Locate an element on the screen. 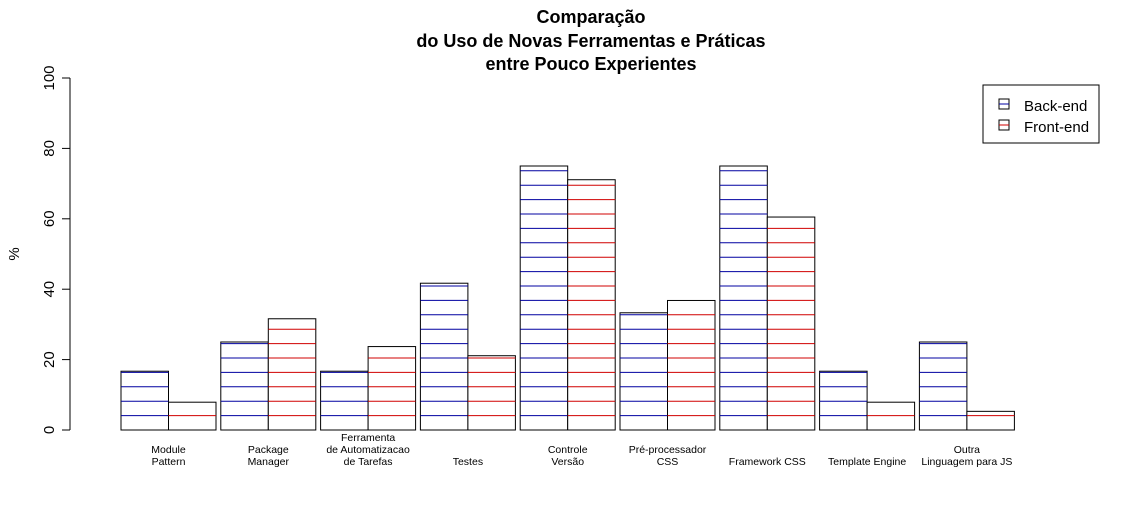 This screenshot has height=528, width=1146. category-label: Versão is located at coordinates (567, 462).